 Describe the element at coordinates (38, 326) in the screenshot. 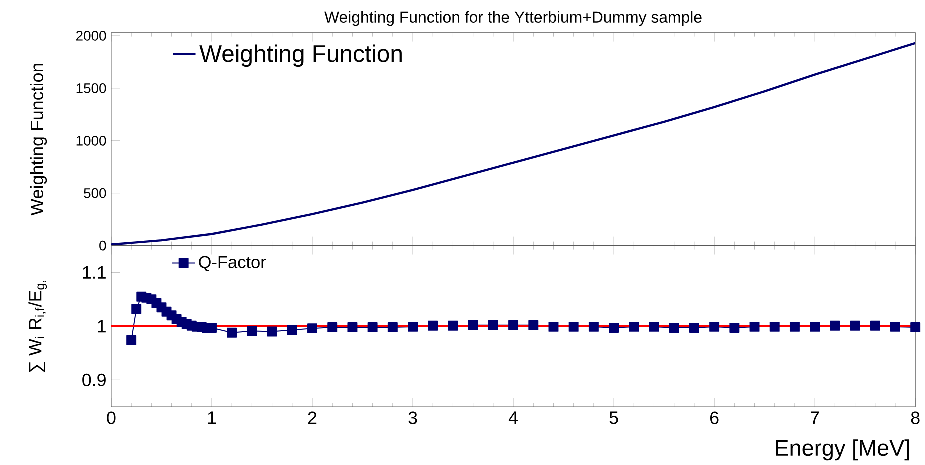

I see `y-axis-title: ∑ W$_{i}$ R$_{i,f}$/E$_{g,}$` at that location.